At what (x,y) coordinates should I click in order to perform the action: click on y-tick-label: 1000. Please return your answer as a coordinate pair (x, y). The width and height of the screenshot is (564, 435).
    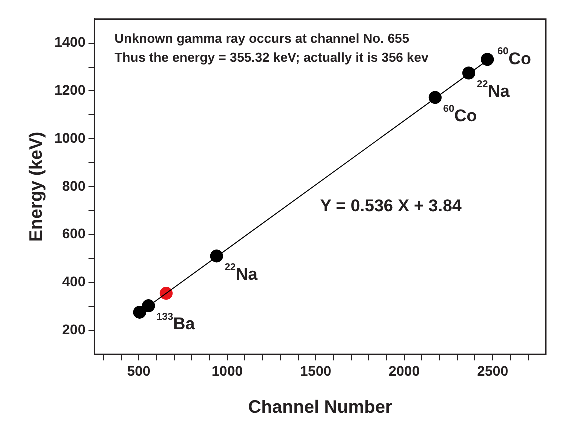
    Looking at the image, I should click on (70, 138).